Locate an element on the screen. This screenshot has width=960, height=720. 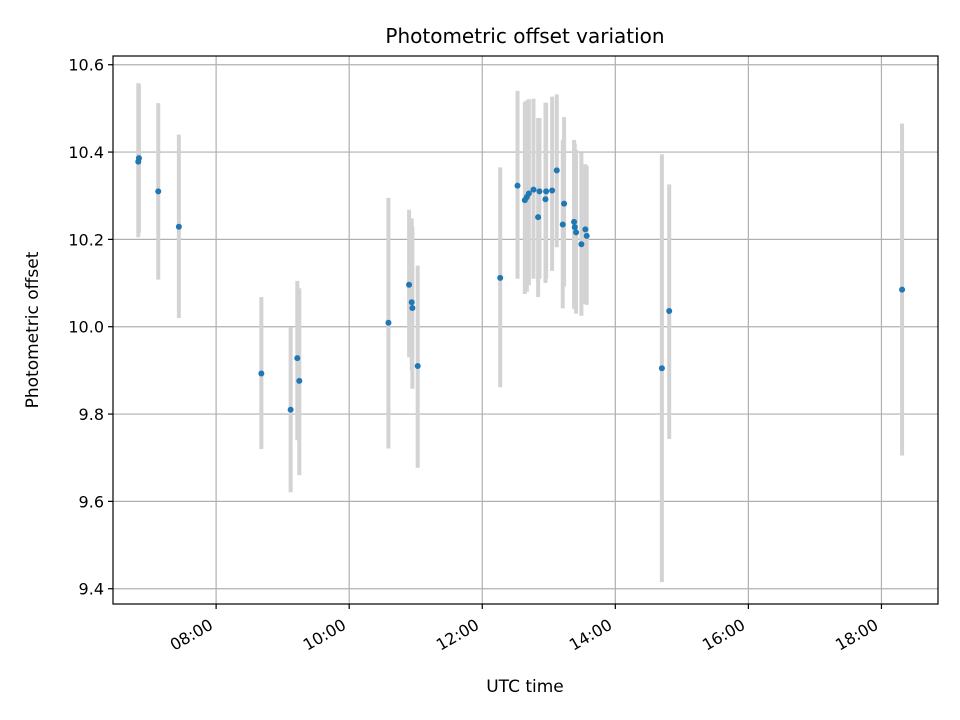
y-axis: 9.4 9.6 9.8 10.0 10.2 10.4 10.6 is located at coordinates (90, 327).